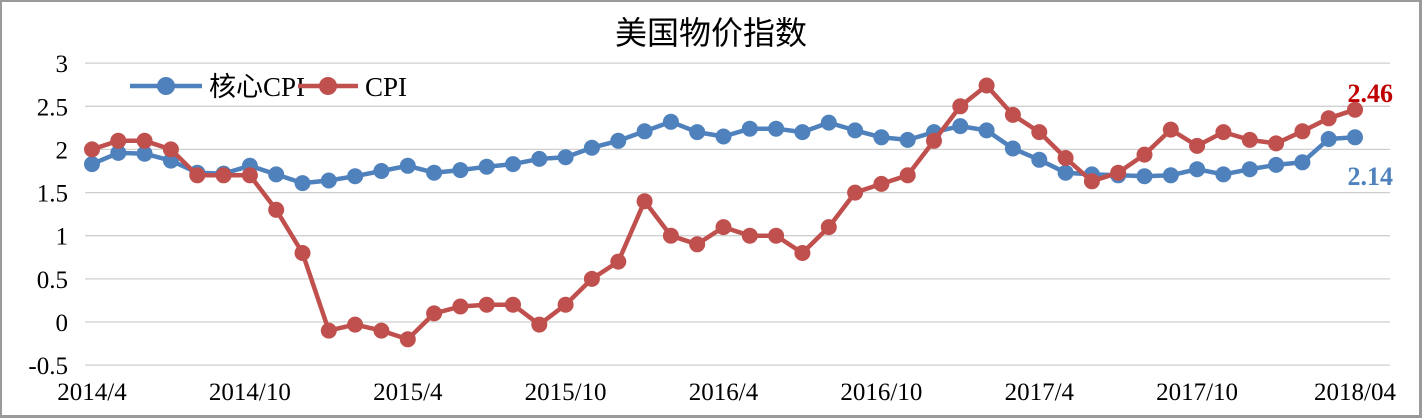  Describe the element at coordinates (644, 201) in the screenshot. I see `data-point-CPI-2016/1` at that location.